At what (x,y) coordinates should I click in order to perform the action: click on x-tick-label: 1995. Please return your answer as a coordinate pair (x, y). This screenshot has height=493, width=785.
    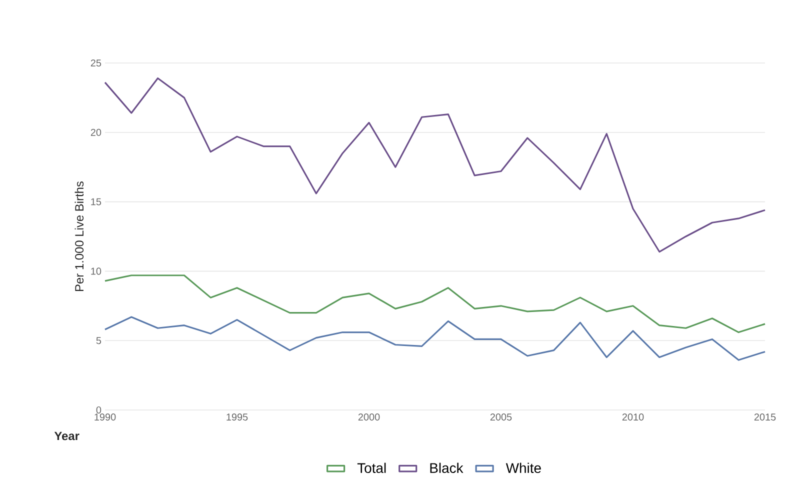
    Looking at the image, I should click on (237, 417).